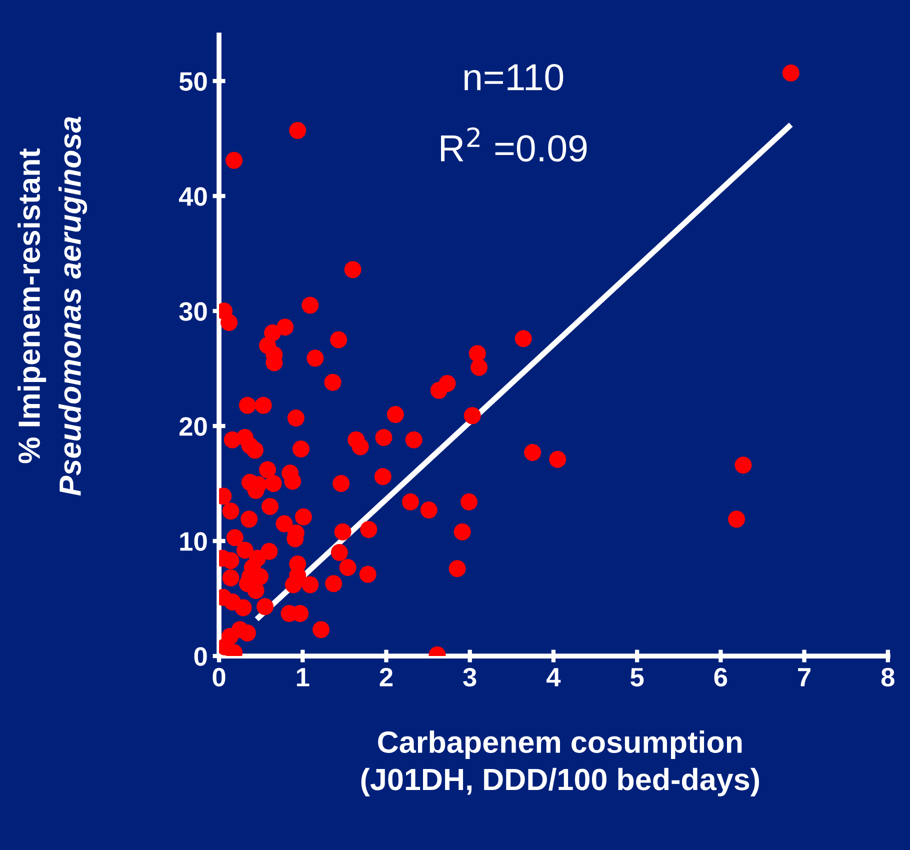 Image resolution: width=910 pixels, height=850 pixels. What do you see at coordinates (200, 656) in the screenshot?
I see `y-tick-label: 0` at bounding box center [200, 656].